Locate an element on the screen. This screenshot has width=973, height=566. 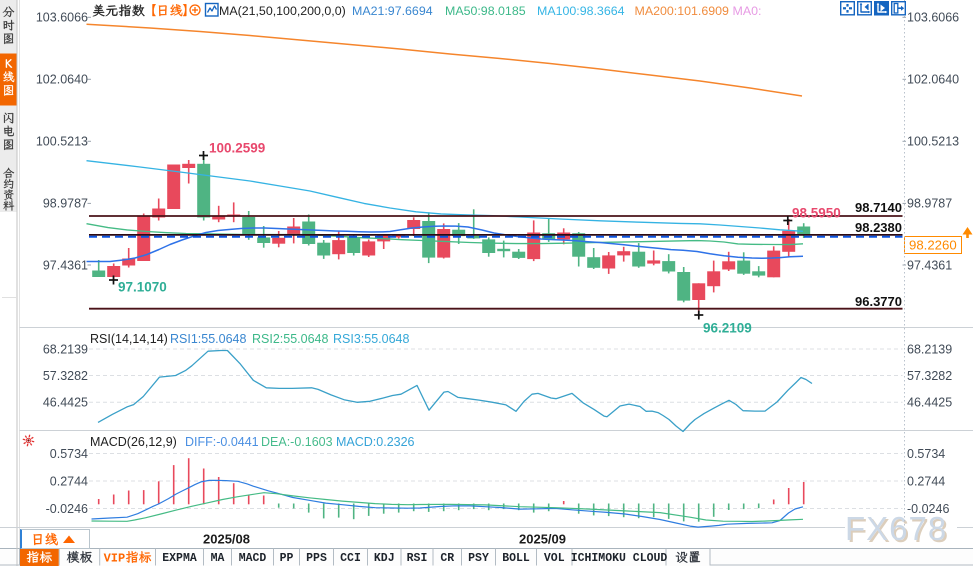
svg-text: 96.2109 is located at coordinates (727, 328).